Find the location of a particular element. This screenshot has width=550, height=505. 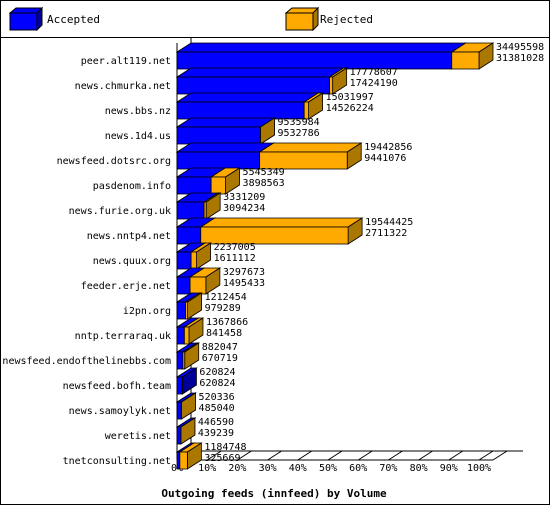

x-tick-label: 40% is located at coordinates (298, 468).